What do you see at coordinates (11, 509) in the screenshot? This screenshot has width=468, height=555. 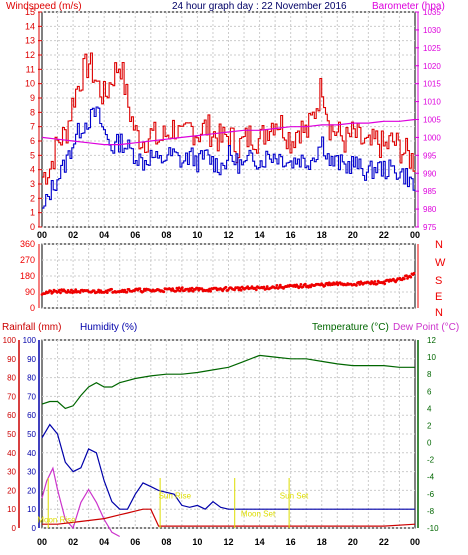 I see `rainfall-tick-label: 10` at bounding box center [11, 509].